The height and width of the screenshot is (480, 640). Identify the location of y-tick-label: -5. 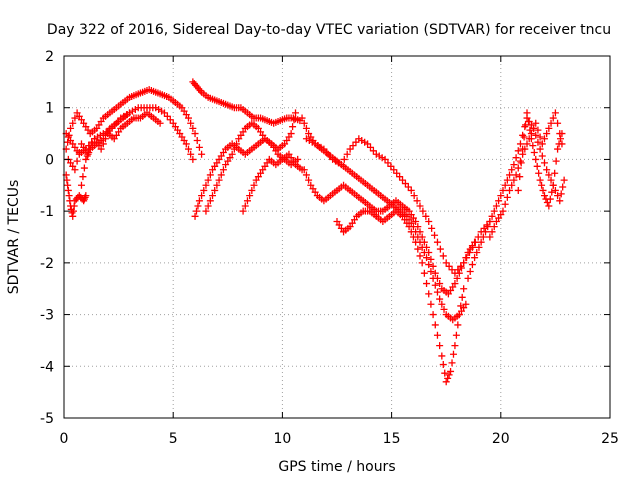
(47, 419).